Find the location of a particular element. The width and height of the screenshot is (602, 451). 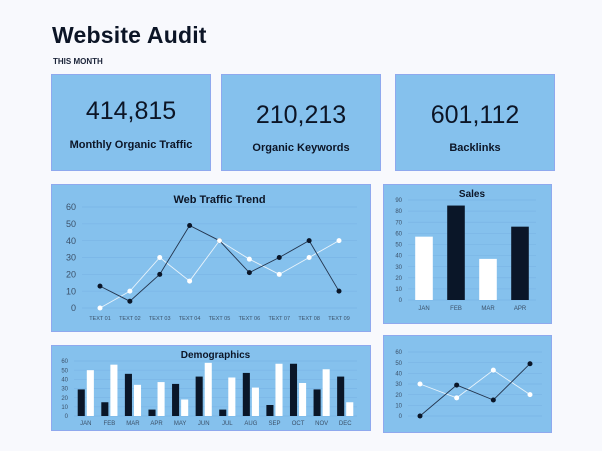

kpi-card-organic-keywords: 210,213 Organic Keywords is located at coordinates (301, 122).